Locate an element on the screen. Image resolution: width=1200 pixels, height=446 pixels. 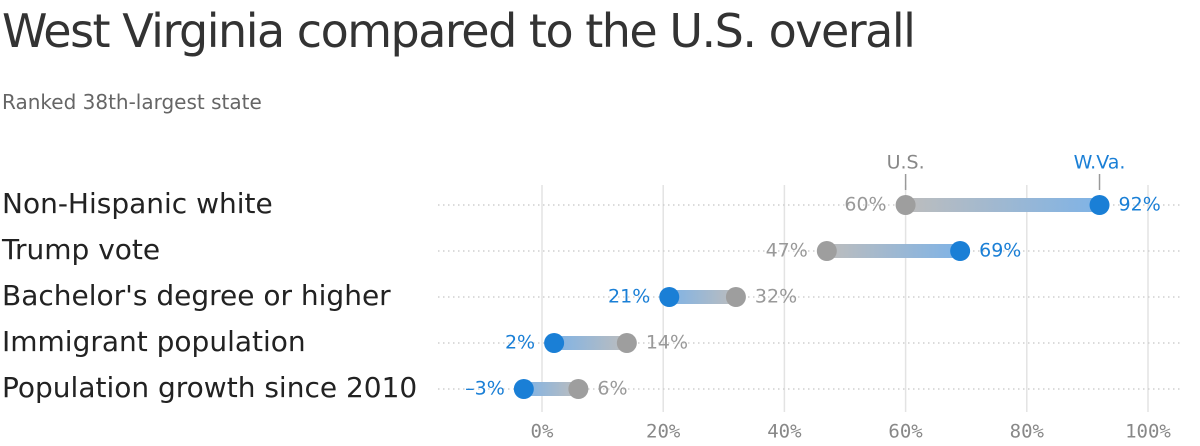
category-label: Trump vote is located at coordinates (80, 249).